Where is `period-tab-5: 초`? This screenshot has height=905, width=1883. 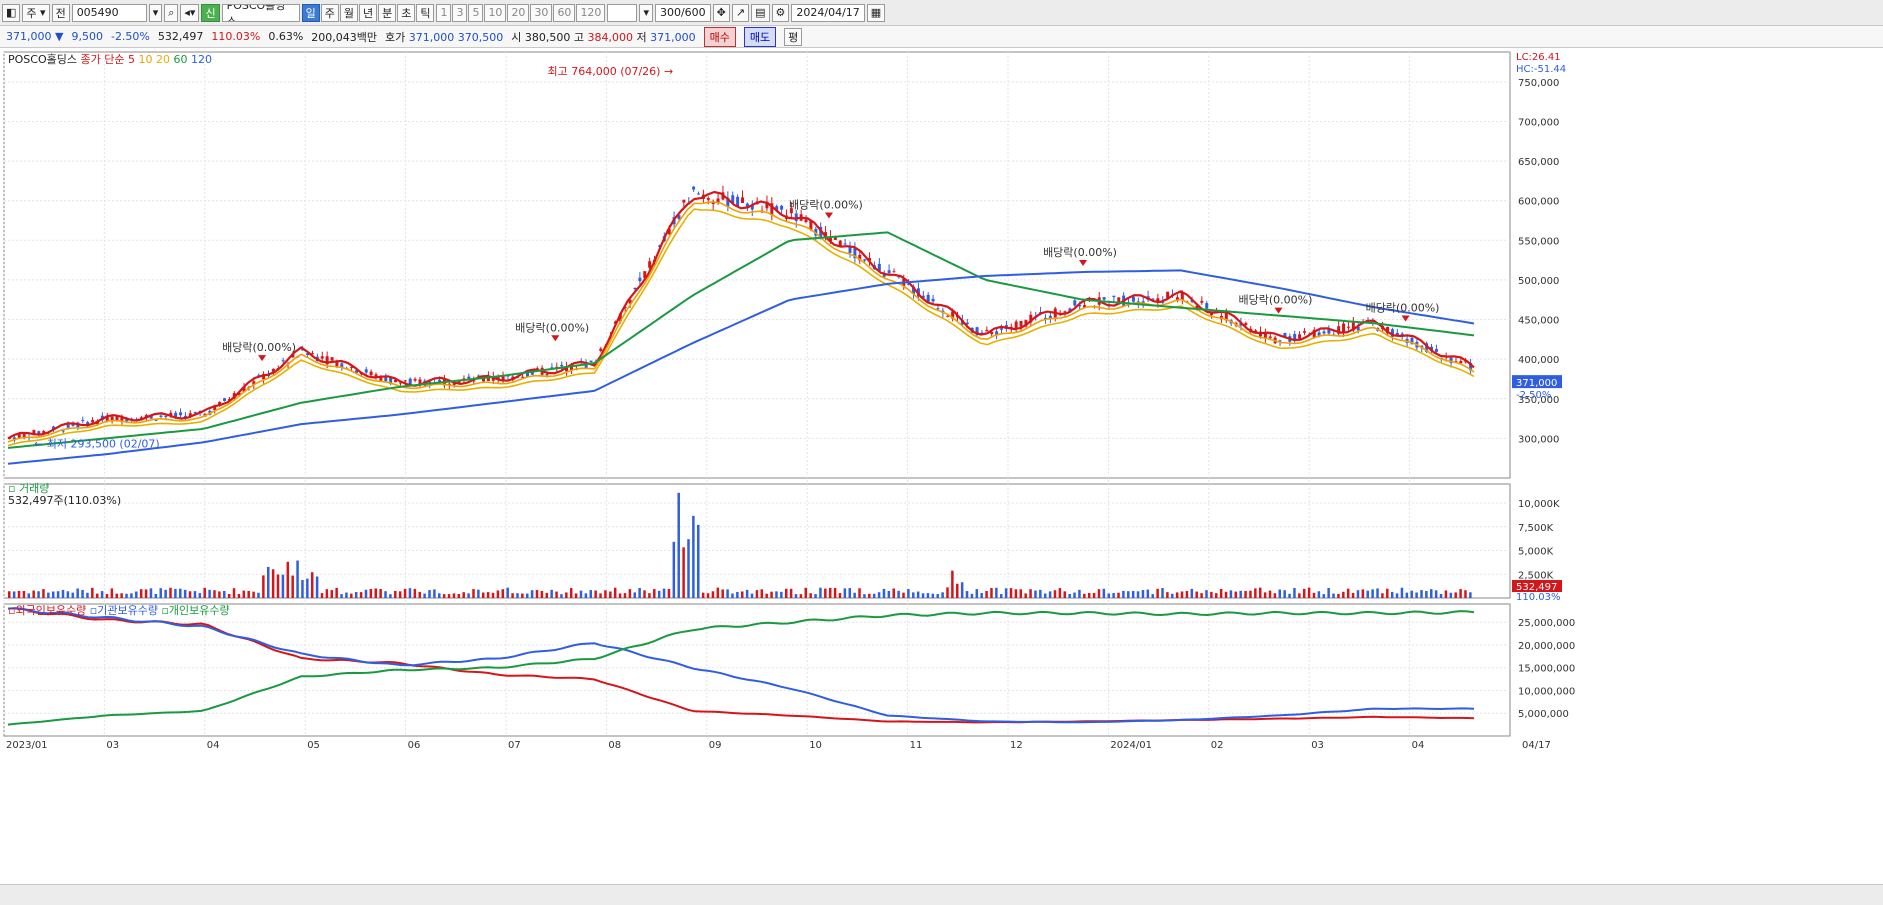 period-tab-5: 초 is located at coordinates (406, 12).